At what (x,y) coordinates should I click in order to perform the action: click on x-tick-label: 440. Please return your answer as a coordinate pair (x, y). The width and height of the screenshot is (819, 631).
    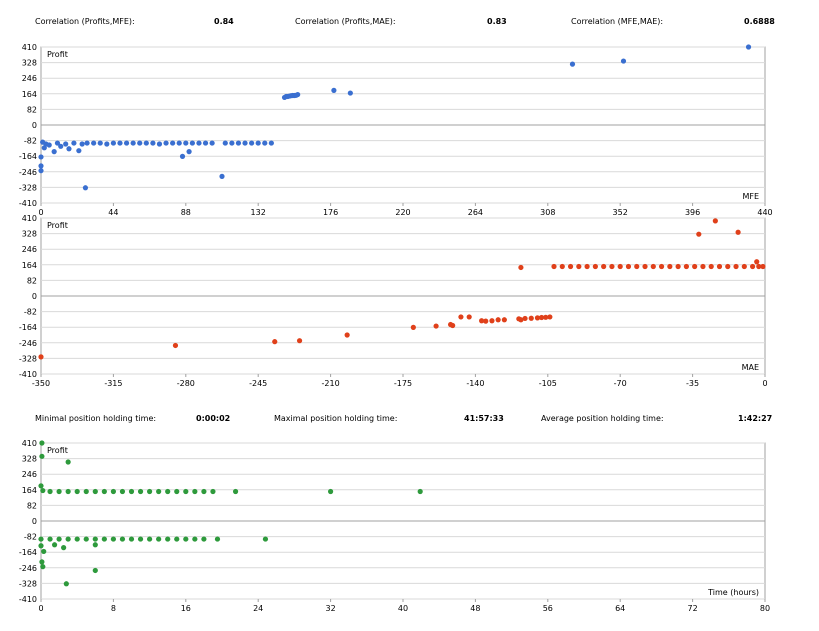
    Looking at the image, I should click on (764, 212).